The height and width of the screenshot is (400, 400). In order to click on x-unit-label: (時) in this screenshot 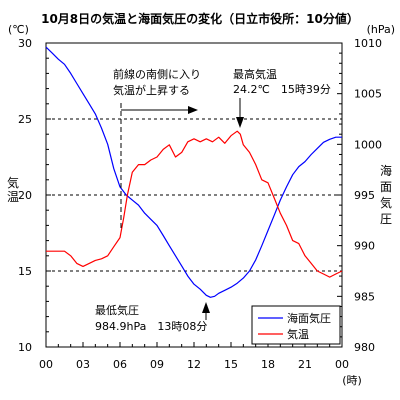, I will do `click(352, 380)`.